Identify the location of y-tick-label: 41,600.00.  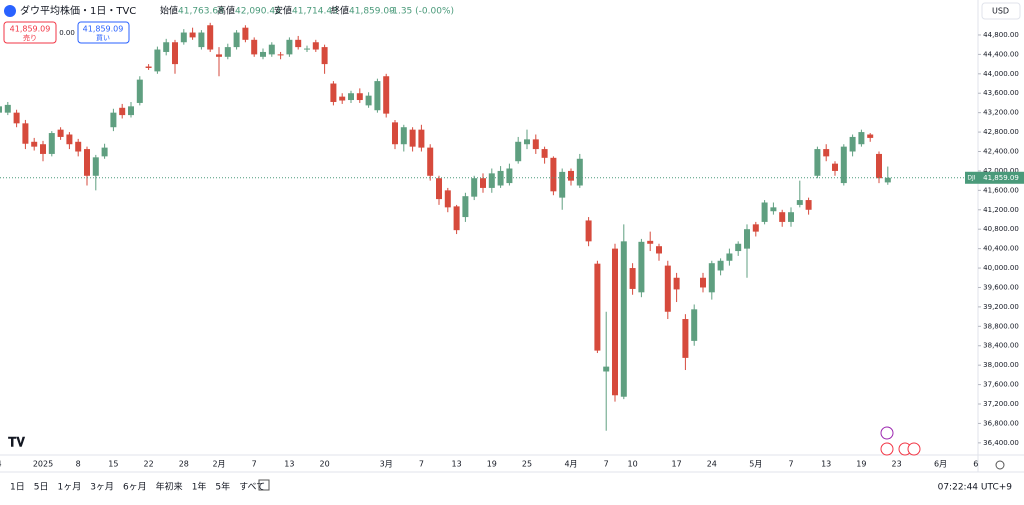
(1001, 190).